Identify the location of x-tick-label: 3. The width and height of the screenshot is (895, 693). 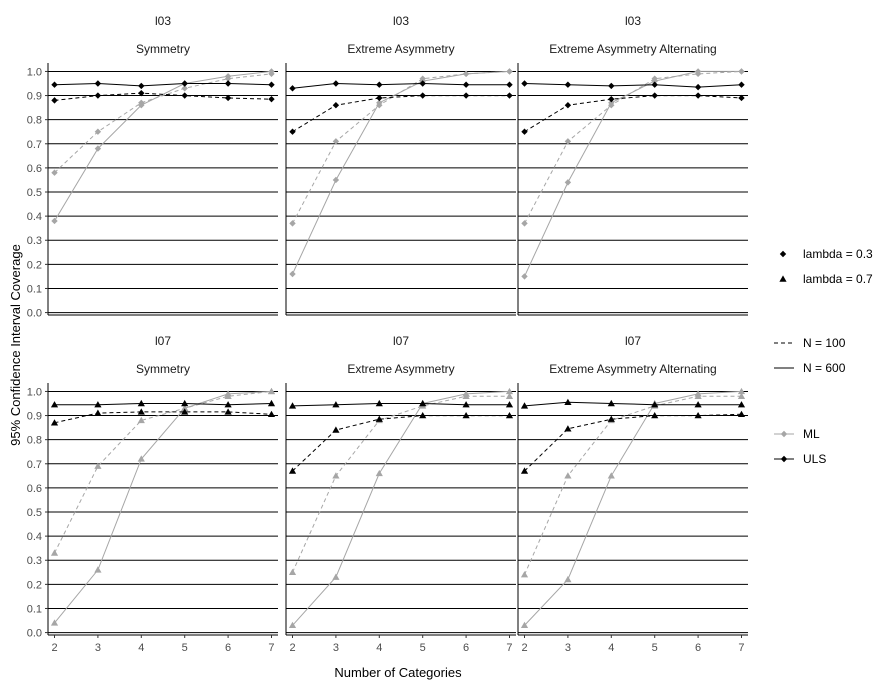
(336, 648).